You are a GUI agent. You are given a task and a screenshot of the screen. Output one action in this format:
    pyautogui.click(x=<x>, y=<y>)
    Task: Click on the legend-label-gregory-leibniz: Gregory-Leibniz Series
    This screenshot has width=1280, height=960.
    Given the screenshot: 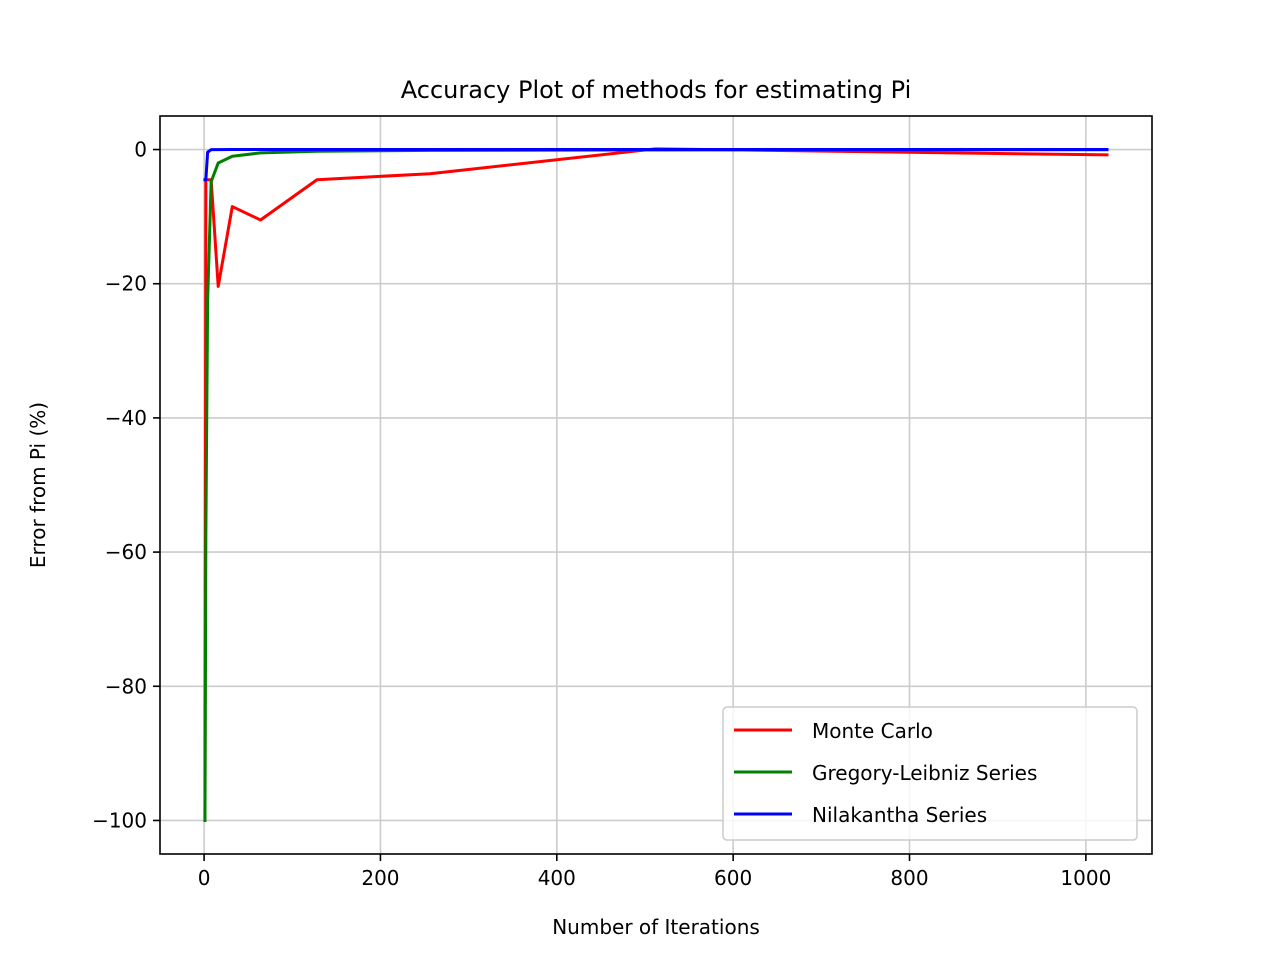 What is the action you would take?
    pyautogui.click(x=924, y=773)
    